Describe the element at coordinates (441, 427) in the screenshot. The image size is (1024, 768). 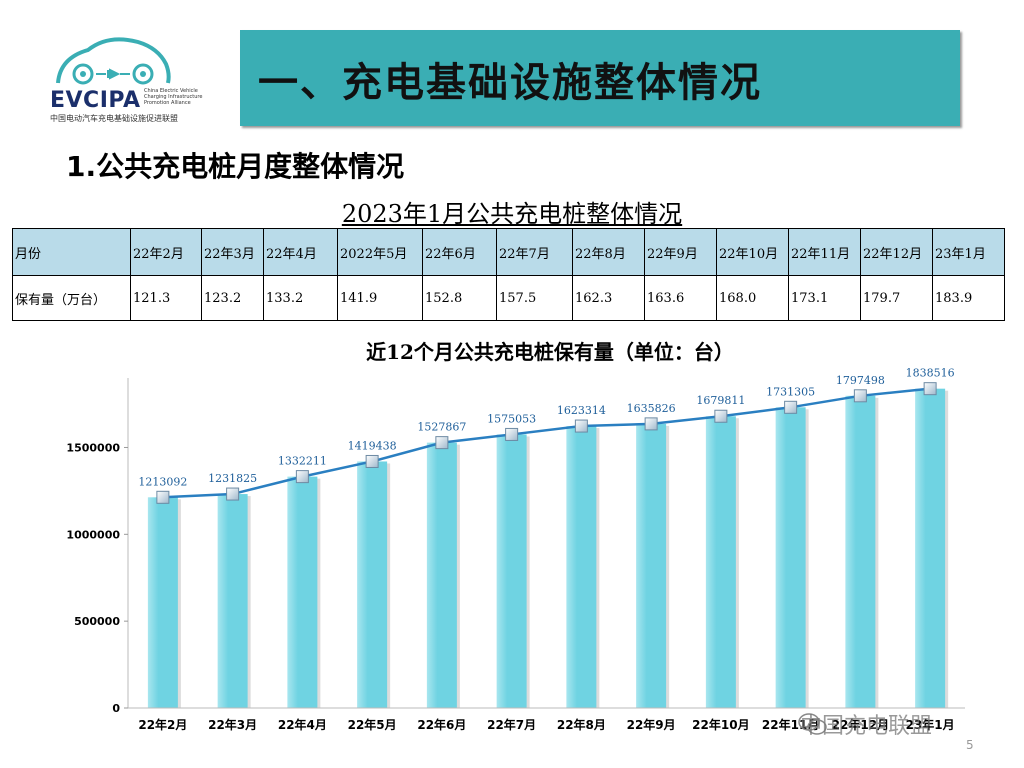
I see `data-label: 1527867` at that location.